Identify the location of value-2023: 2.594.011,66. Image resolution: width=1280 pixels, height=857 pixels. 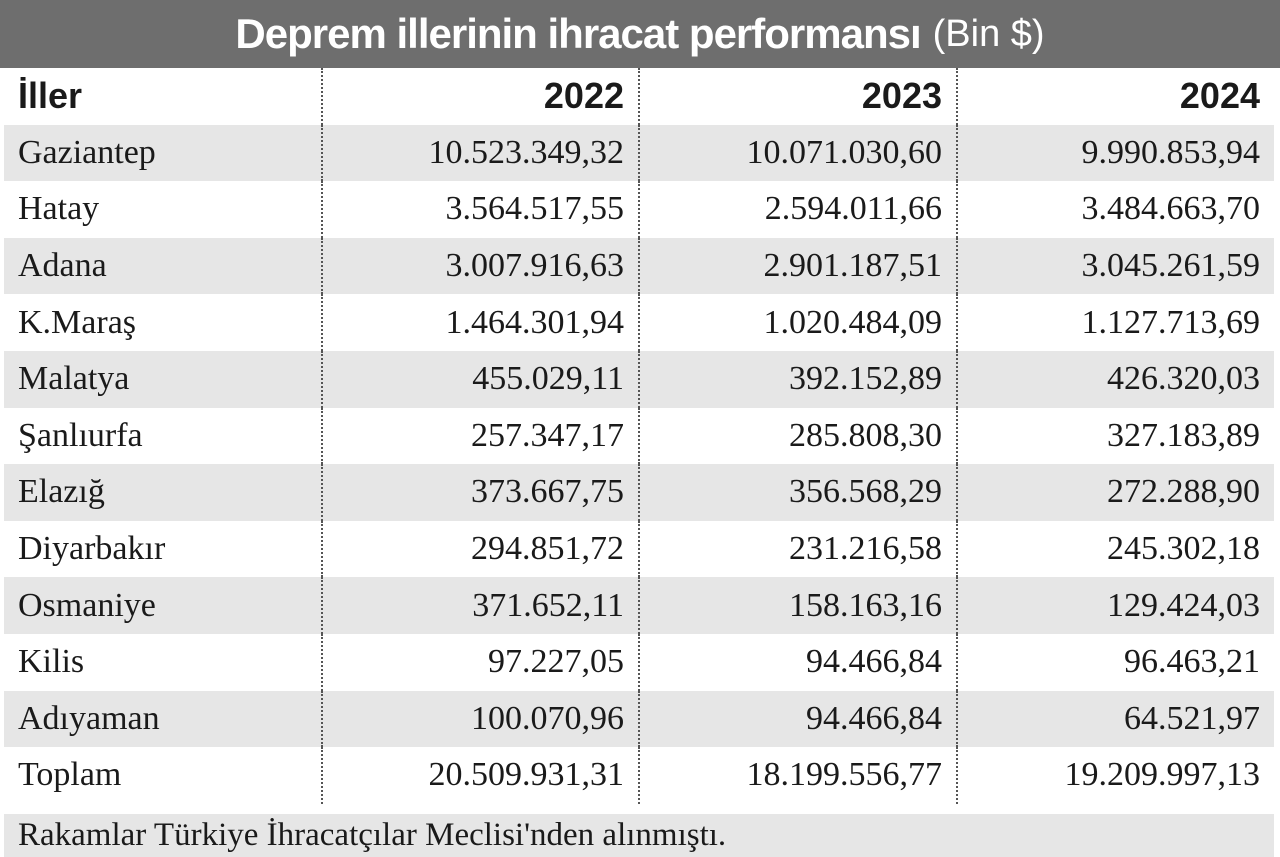
(797, 209).